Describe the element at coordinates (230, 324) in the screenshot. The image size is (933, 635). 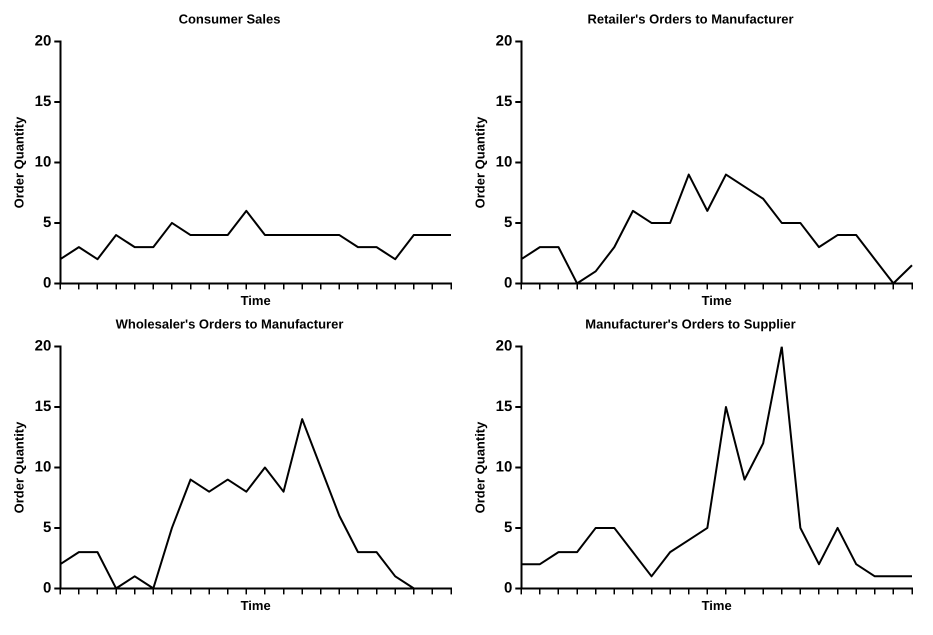
I see `chart-title: Wholesaler's Orders to Manufacturer` at that location.